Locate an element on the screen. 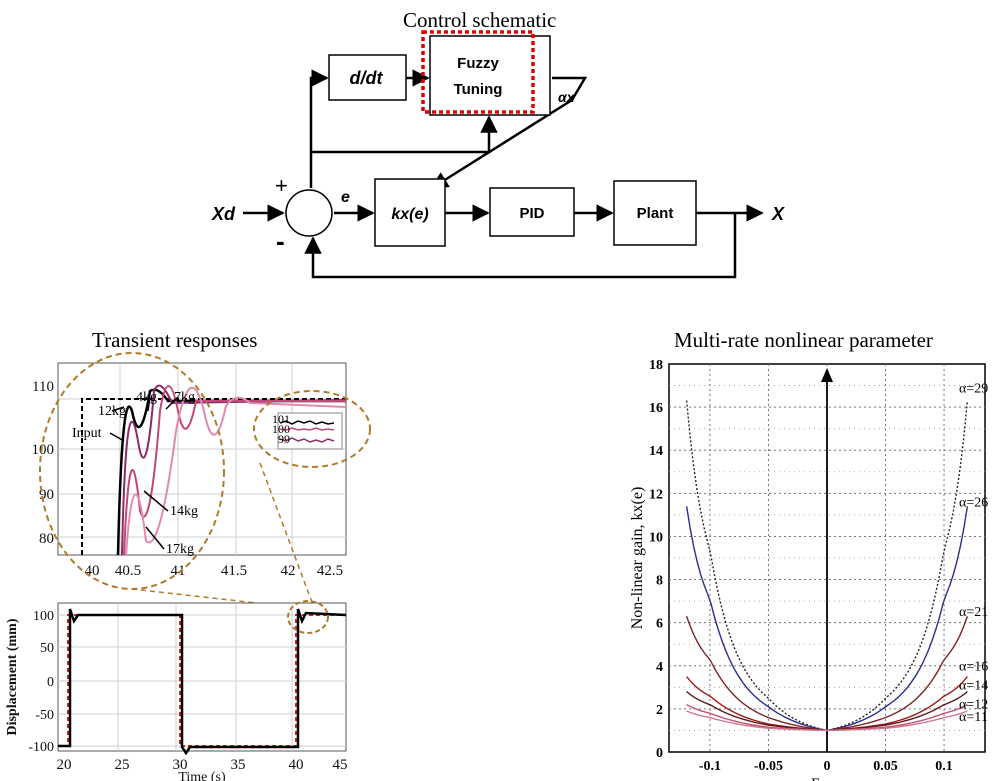 The width and height of the screenshot is (1001, 781). ddt-block is located at coordinates (367, 77).